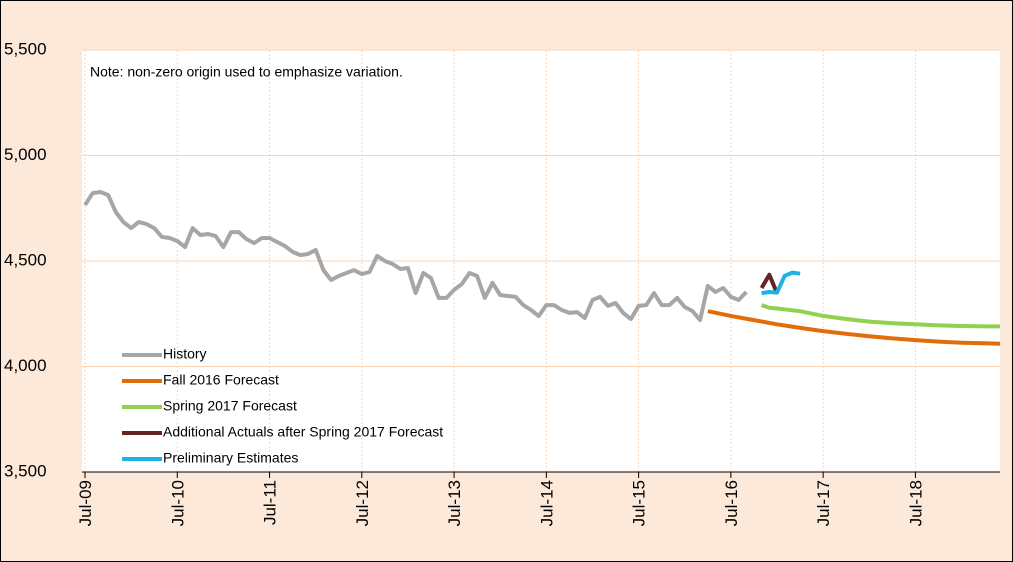  What do you see at coordinates (25, 470) in the screenshot?
I see `y-tick-label: 3,500` at bounding box center [25, 470].